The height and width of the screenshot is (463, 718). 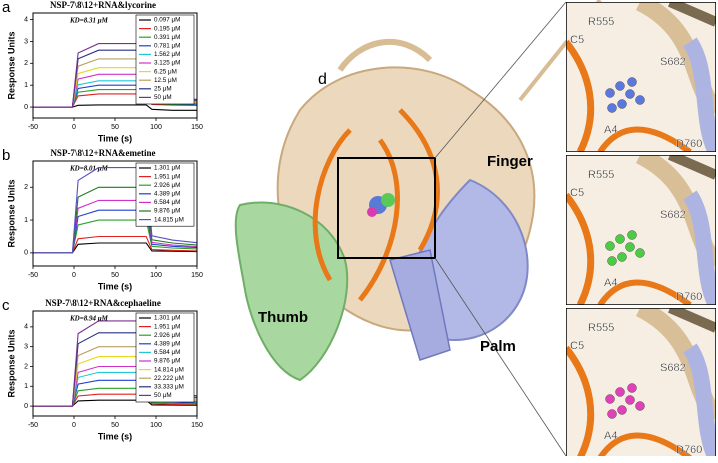 I want to click on chart-title: NSP-7\8\12+RNA&emetine, so click(x=102, y=153).